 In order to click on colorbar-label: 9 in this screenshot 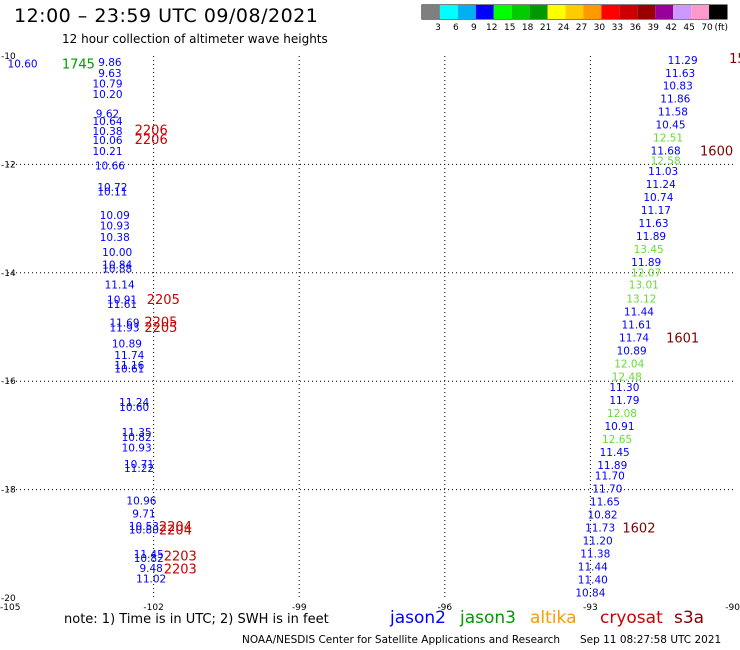, I will do `click(474, 28)`.